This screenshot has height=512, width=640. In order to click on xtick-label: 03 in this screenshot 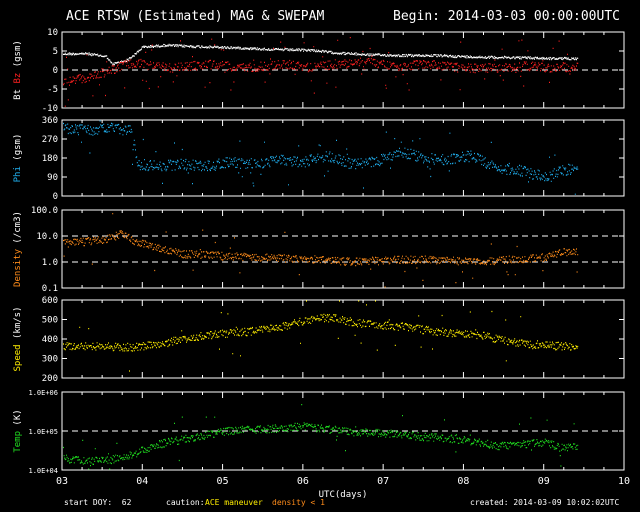, I will do `click(62, 481)`.